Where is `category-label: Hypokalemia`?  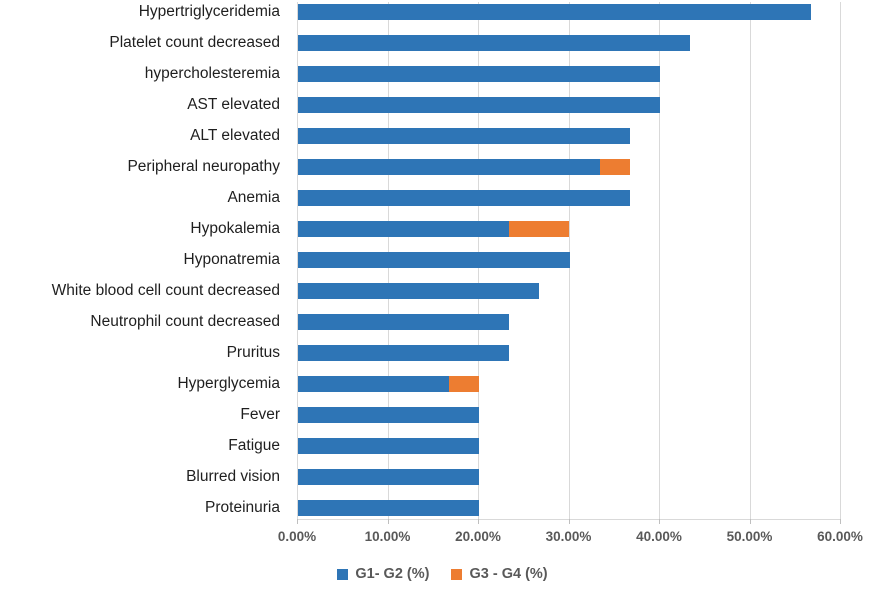 category-label: Hypokalemia is located at coordinates (235, 228).